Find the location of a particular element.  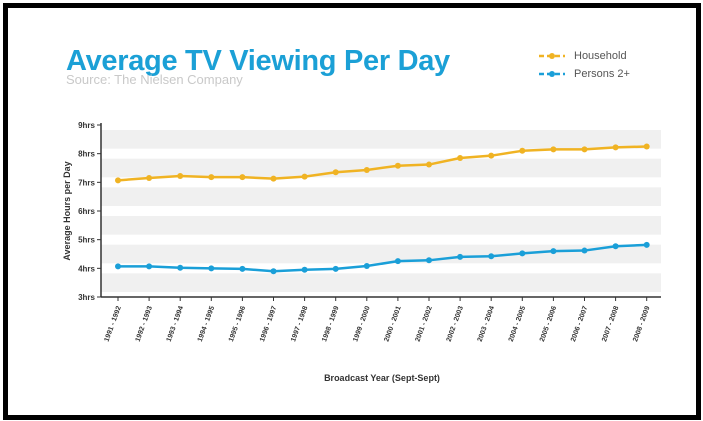

x-tick-label: 2003 - 2004 is located at coordinates (486, 324).